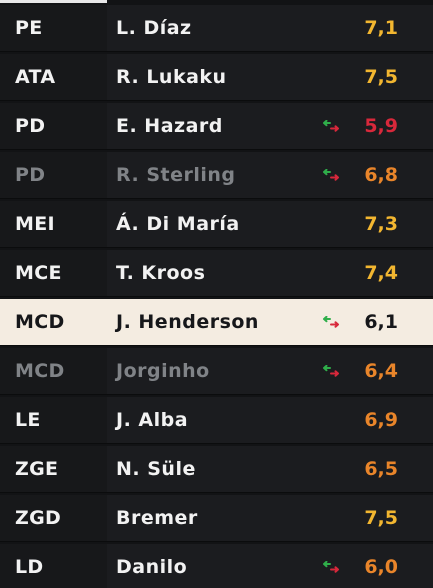  What do you see at coordinates (154, 28) in the screenshot?
I see `player-name: L. Díaz` at bounding box center [154, 28].